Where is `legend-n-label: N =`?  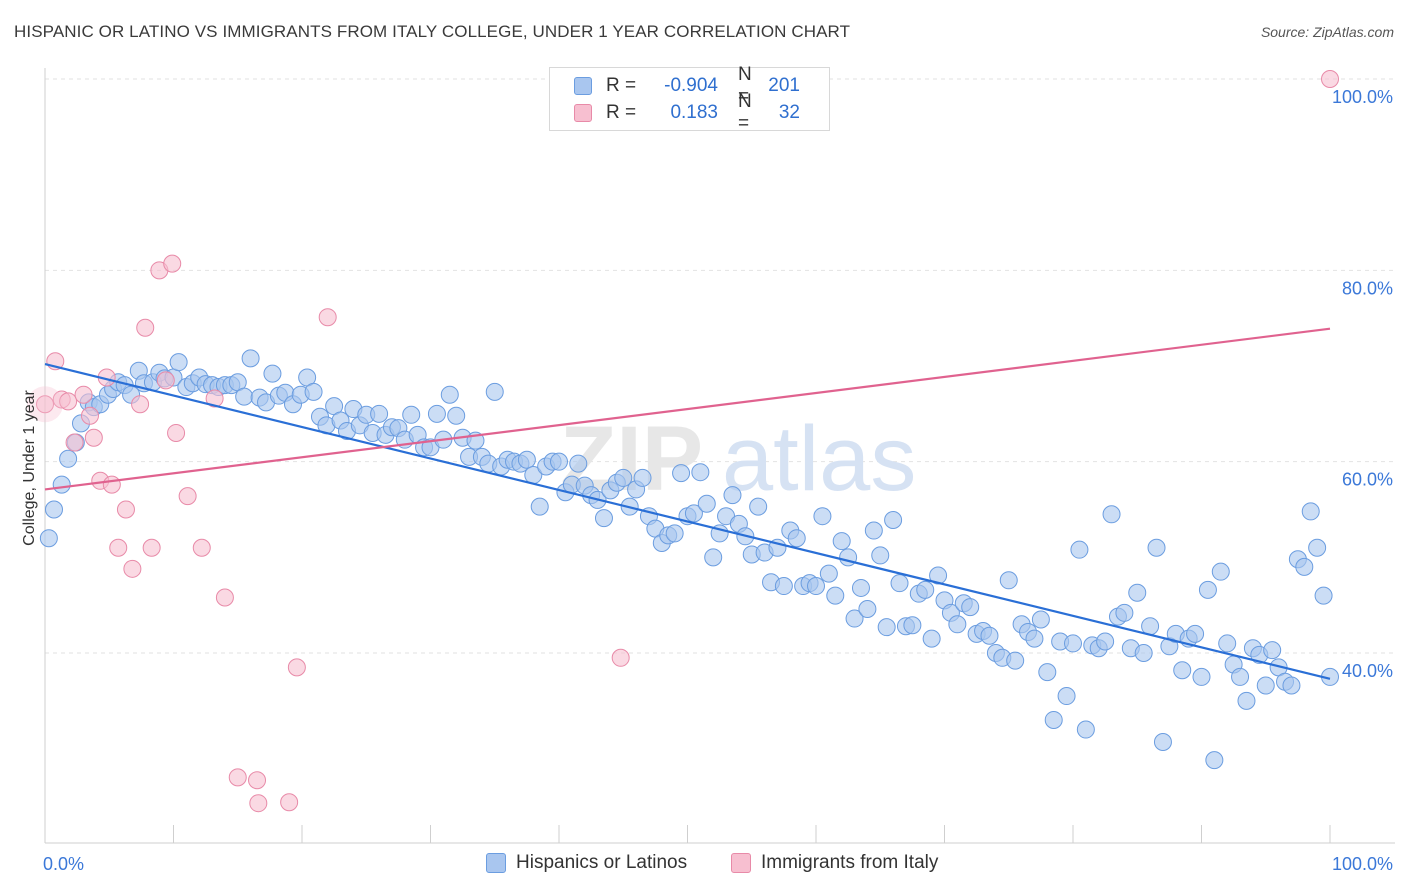
legend-n-label: N = is located at coordinates (745, 85).